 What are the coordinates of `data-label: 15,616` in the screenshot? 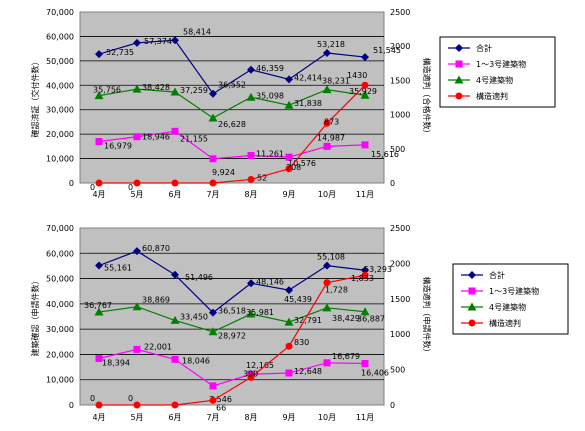 It's located at (385, 154).